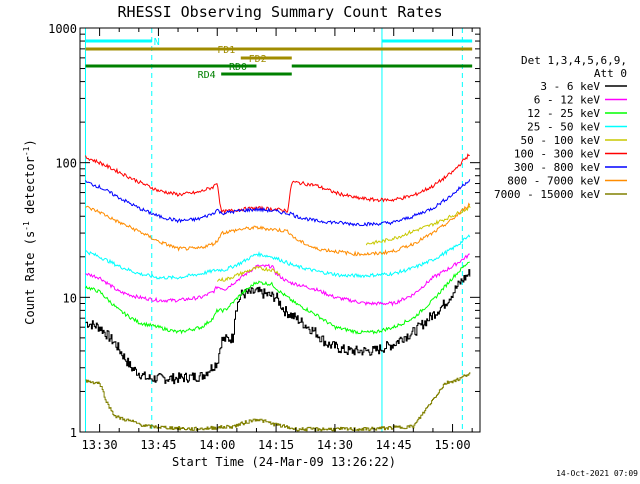  I want to click on y-label-part1: Count Rate (s, so click(30, 278).